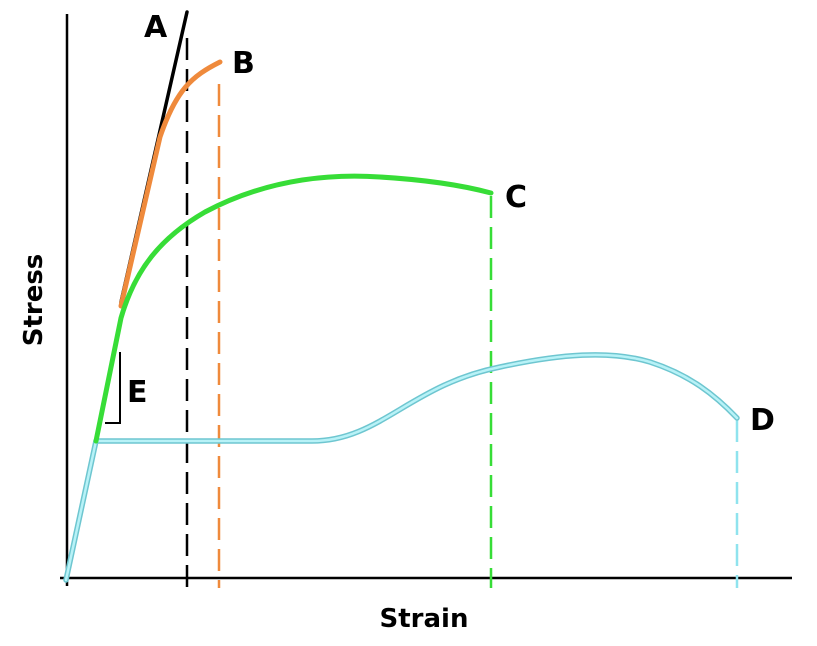 The height and width of the screenshot is (646, 817). Describe the element at coordinates (113, 388) in the screenshot. I see `modulus-marker` at that location.